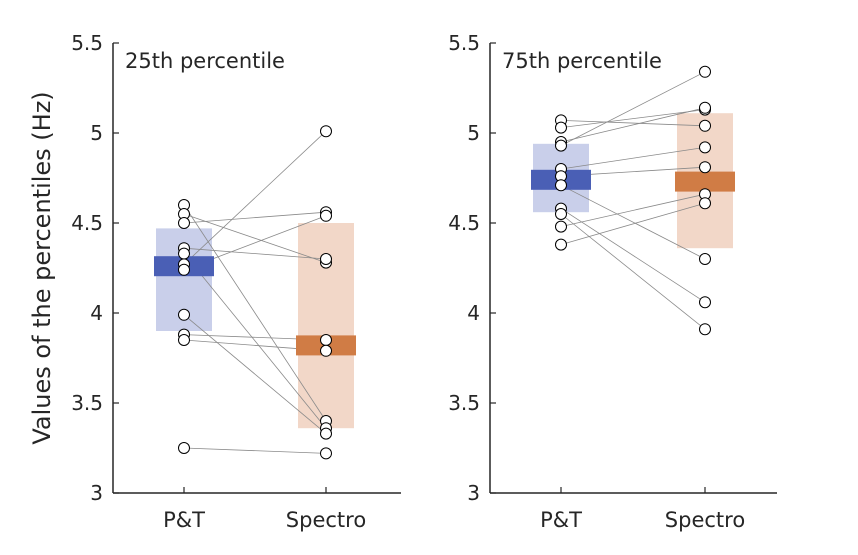 Image resolution: width=858 pixels, height=555 pixels. What do you see at coordinates (705, 181) in the screenshot?
I see `center-bar` at bounding box center [705, 181].